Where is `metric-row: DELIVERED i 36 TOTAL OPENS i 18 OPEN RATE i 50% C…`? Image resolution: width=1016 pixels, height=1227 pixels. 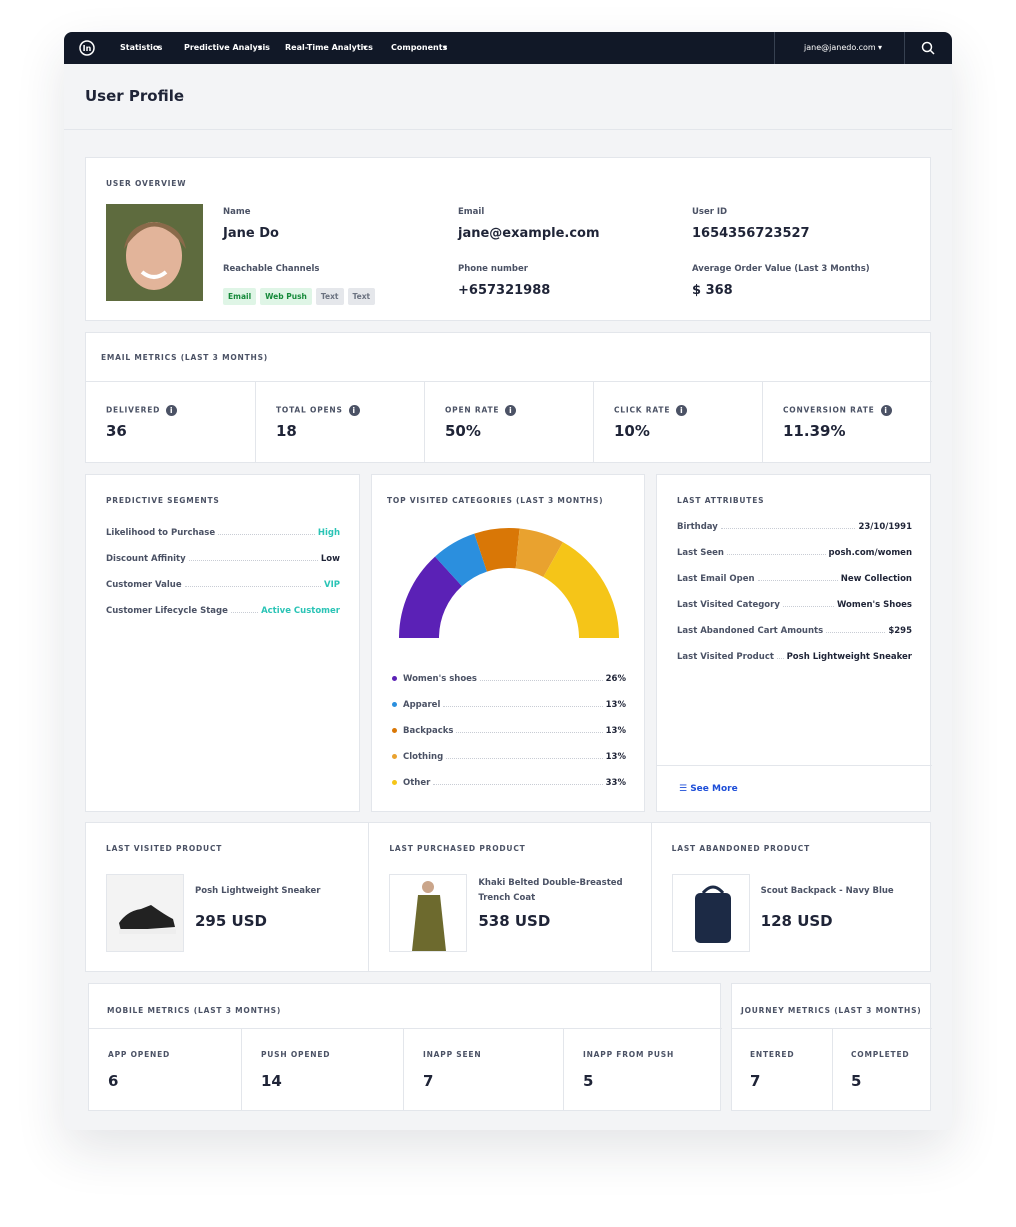
metric-row: DELIVERED i 36 TOTAL OPENS i 18 OPEN RATE i 50% C… is located at coordinates (509, 422).